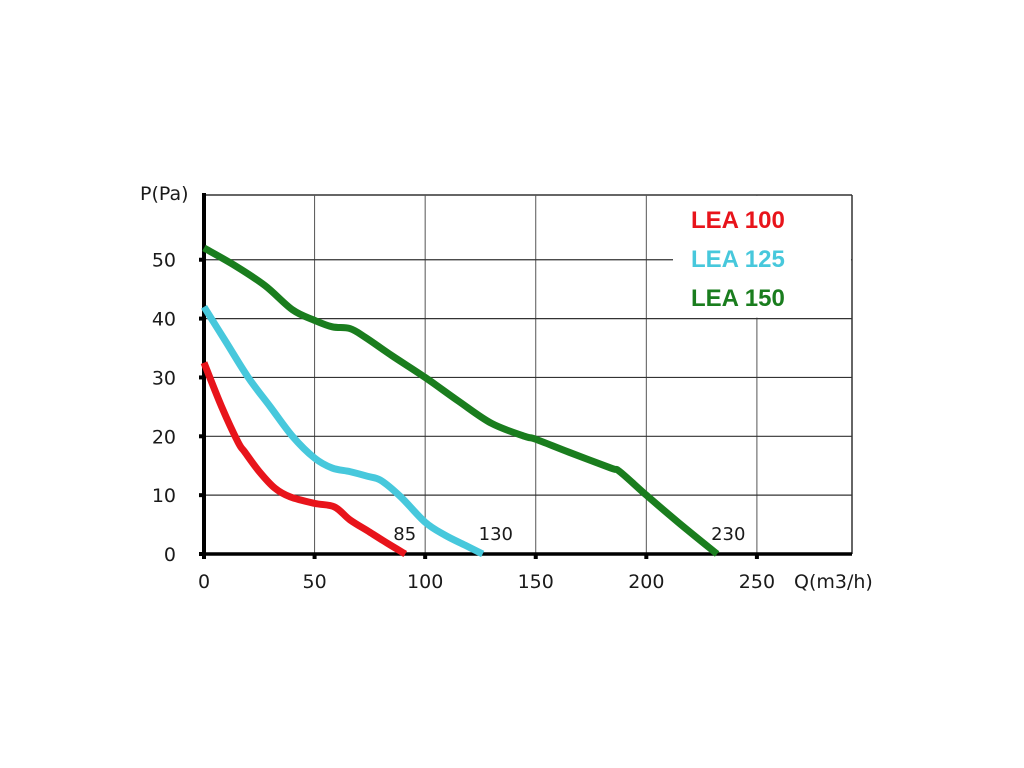 The height and width of the screenshot is (768, 1024). Describe the element at coordinates (164, 378) in the screenshot. I see `y-tick-label: 30` at that location.